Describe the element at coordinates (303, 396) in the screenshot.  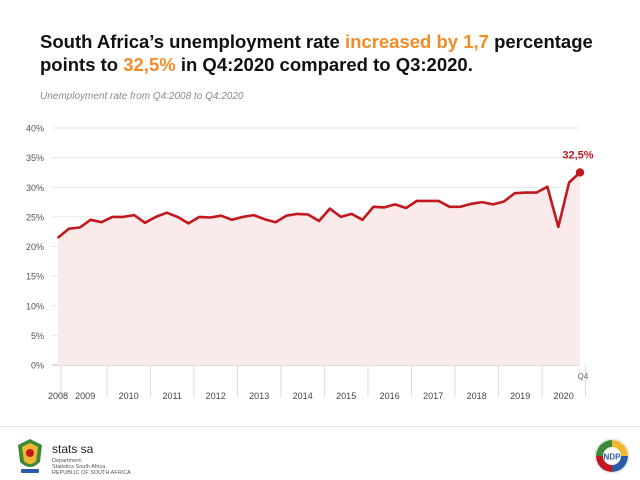
I see `x-year-label: 2014` at that location.